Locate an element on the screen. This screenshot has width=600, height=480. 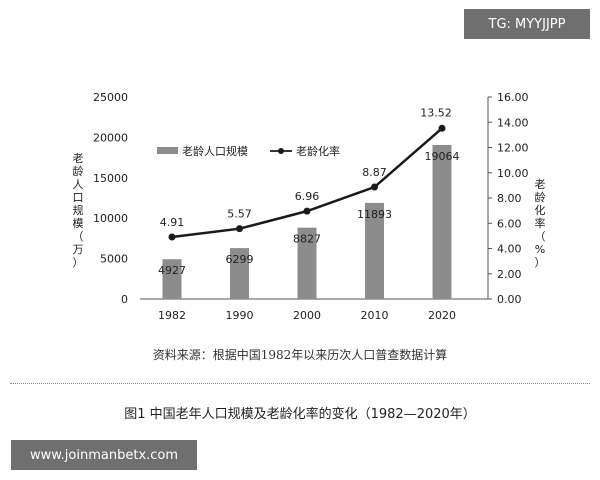
left-axis-title: 老龄人口规模（万） is located at coordinates (78, 210).